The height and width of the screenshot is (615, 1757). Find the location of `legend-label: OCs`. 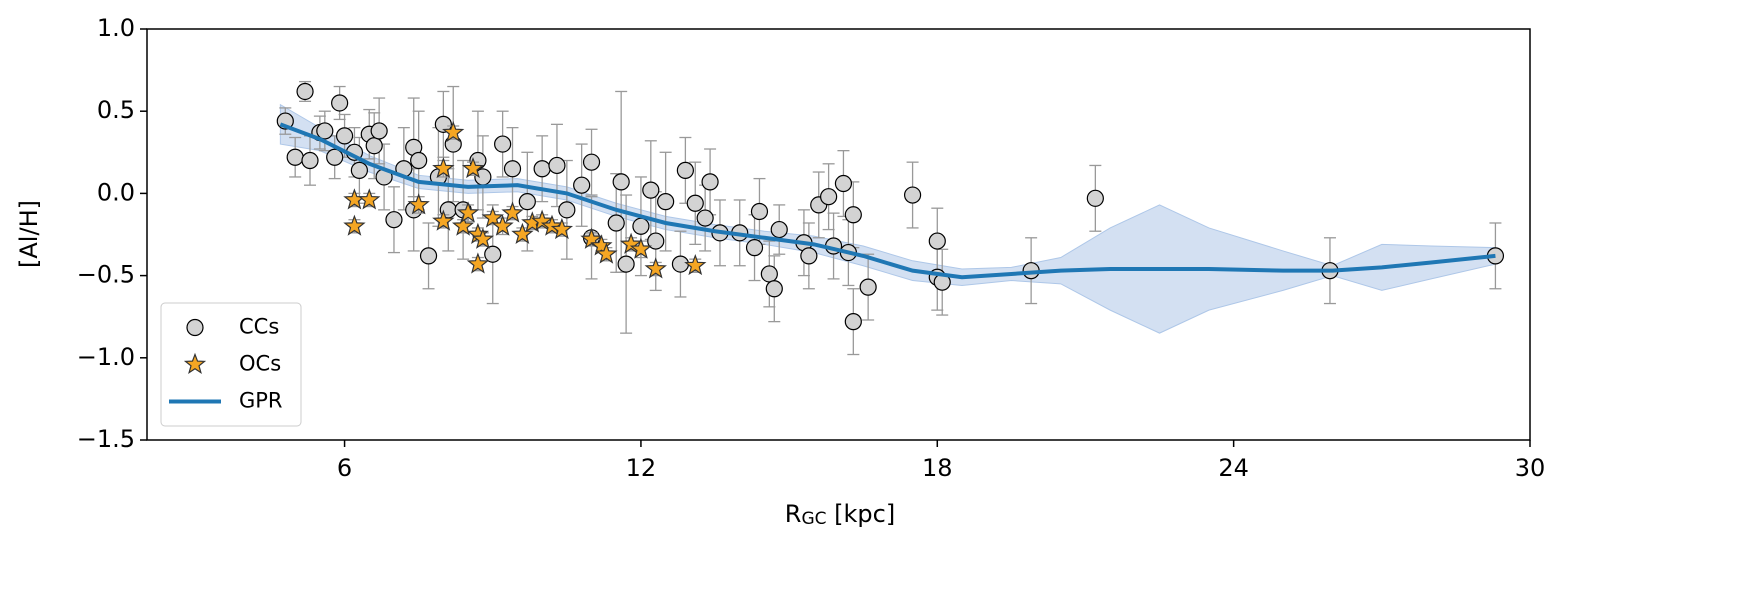

legend-label: OCs is located at coordinates (260, 364).